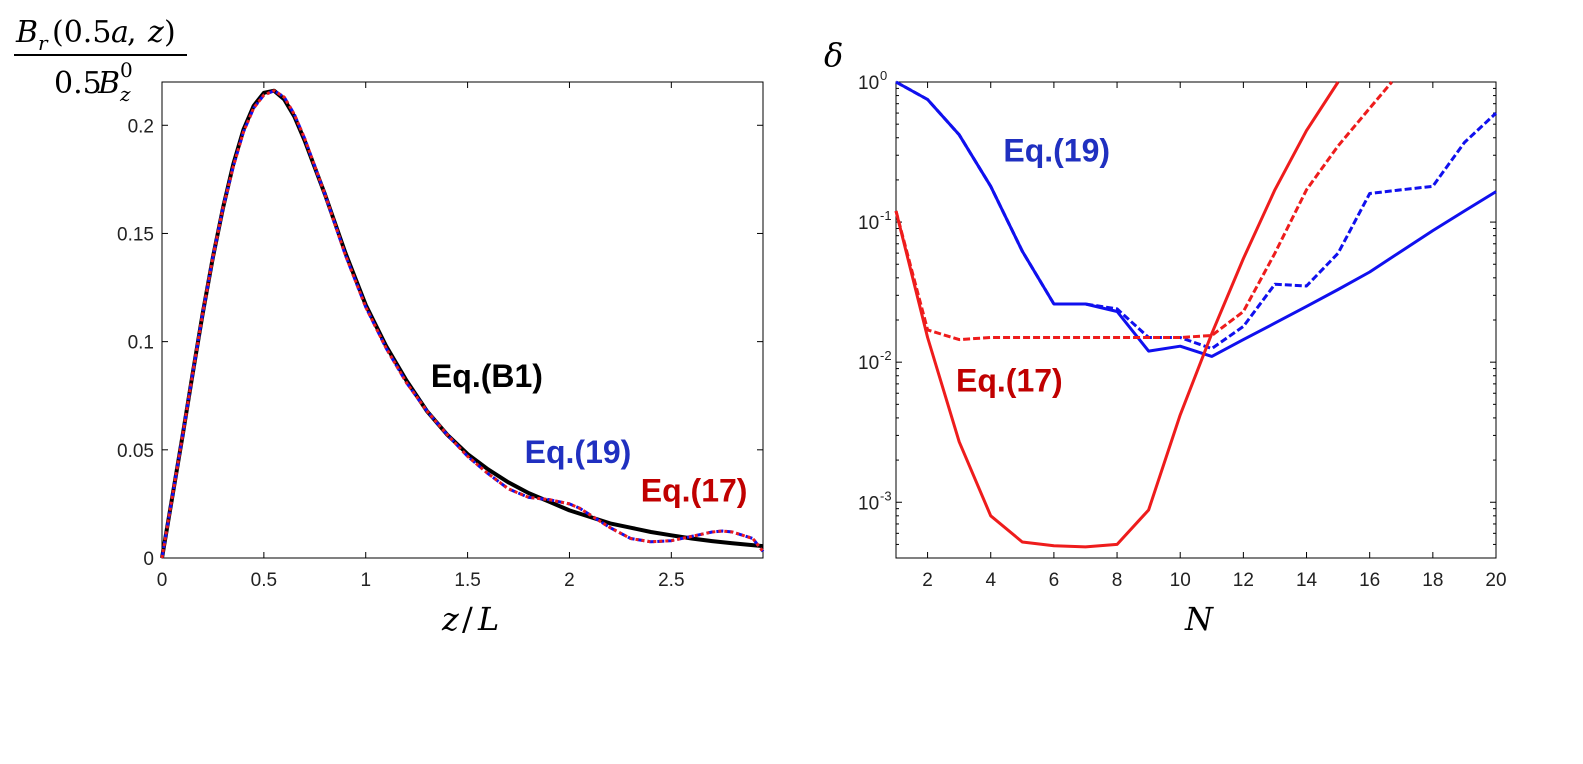 The height and width of the screenshot is (764, 1583). Describe the element at coordinates (264, 580) in the screenshot. I see `left-xtick-label: 0.5` at that location.